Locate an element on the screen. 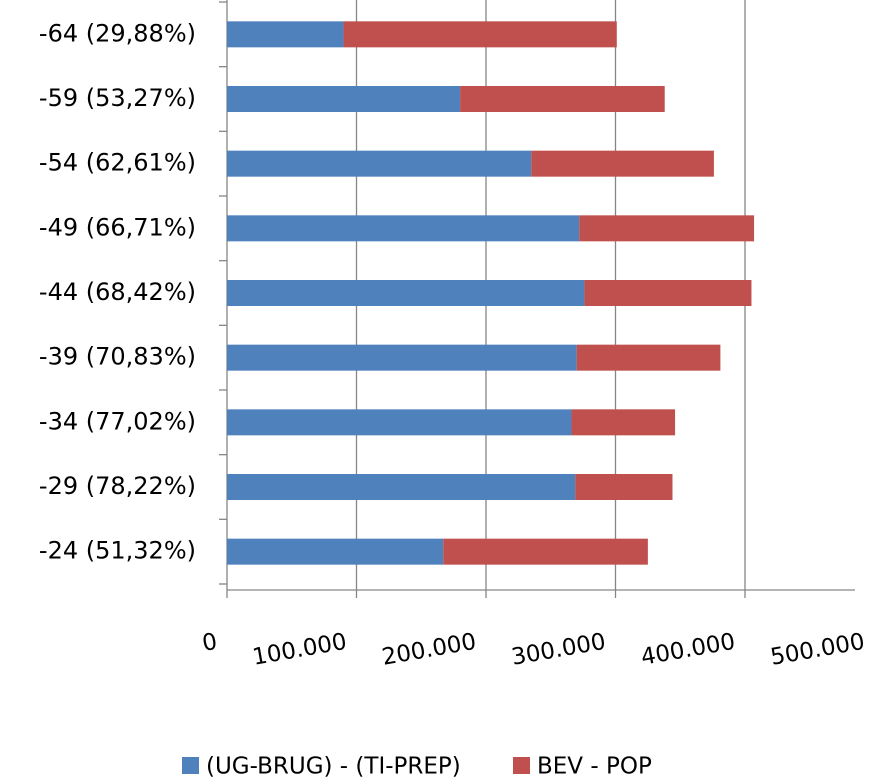 The height and width of the screenshot is (781, 869). category-label: -29 (78,22%) is located at coordinates (117, 486).